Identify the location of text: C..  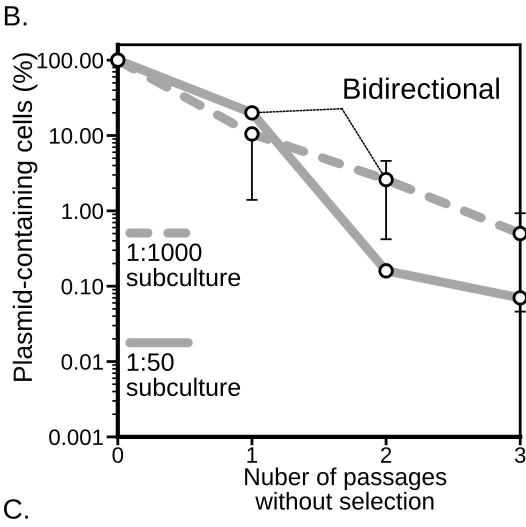
(16, 509).